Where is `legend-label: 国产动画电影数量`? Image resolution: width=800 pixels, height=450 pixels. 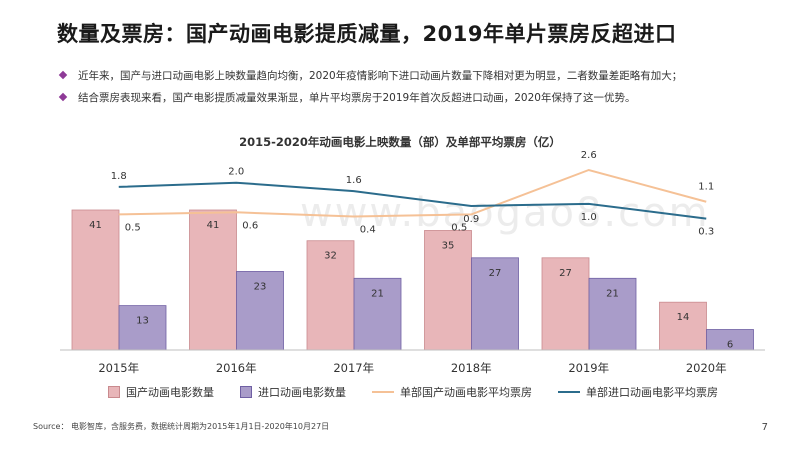 legend-label: 国产动画电影数量 is located at coordinates (170, 392).